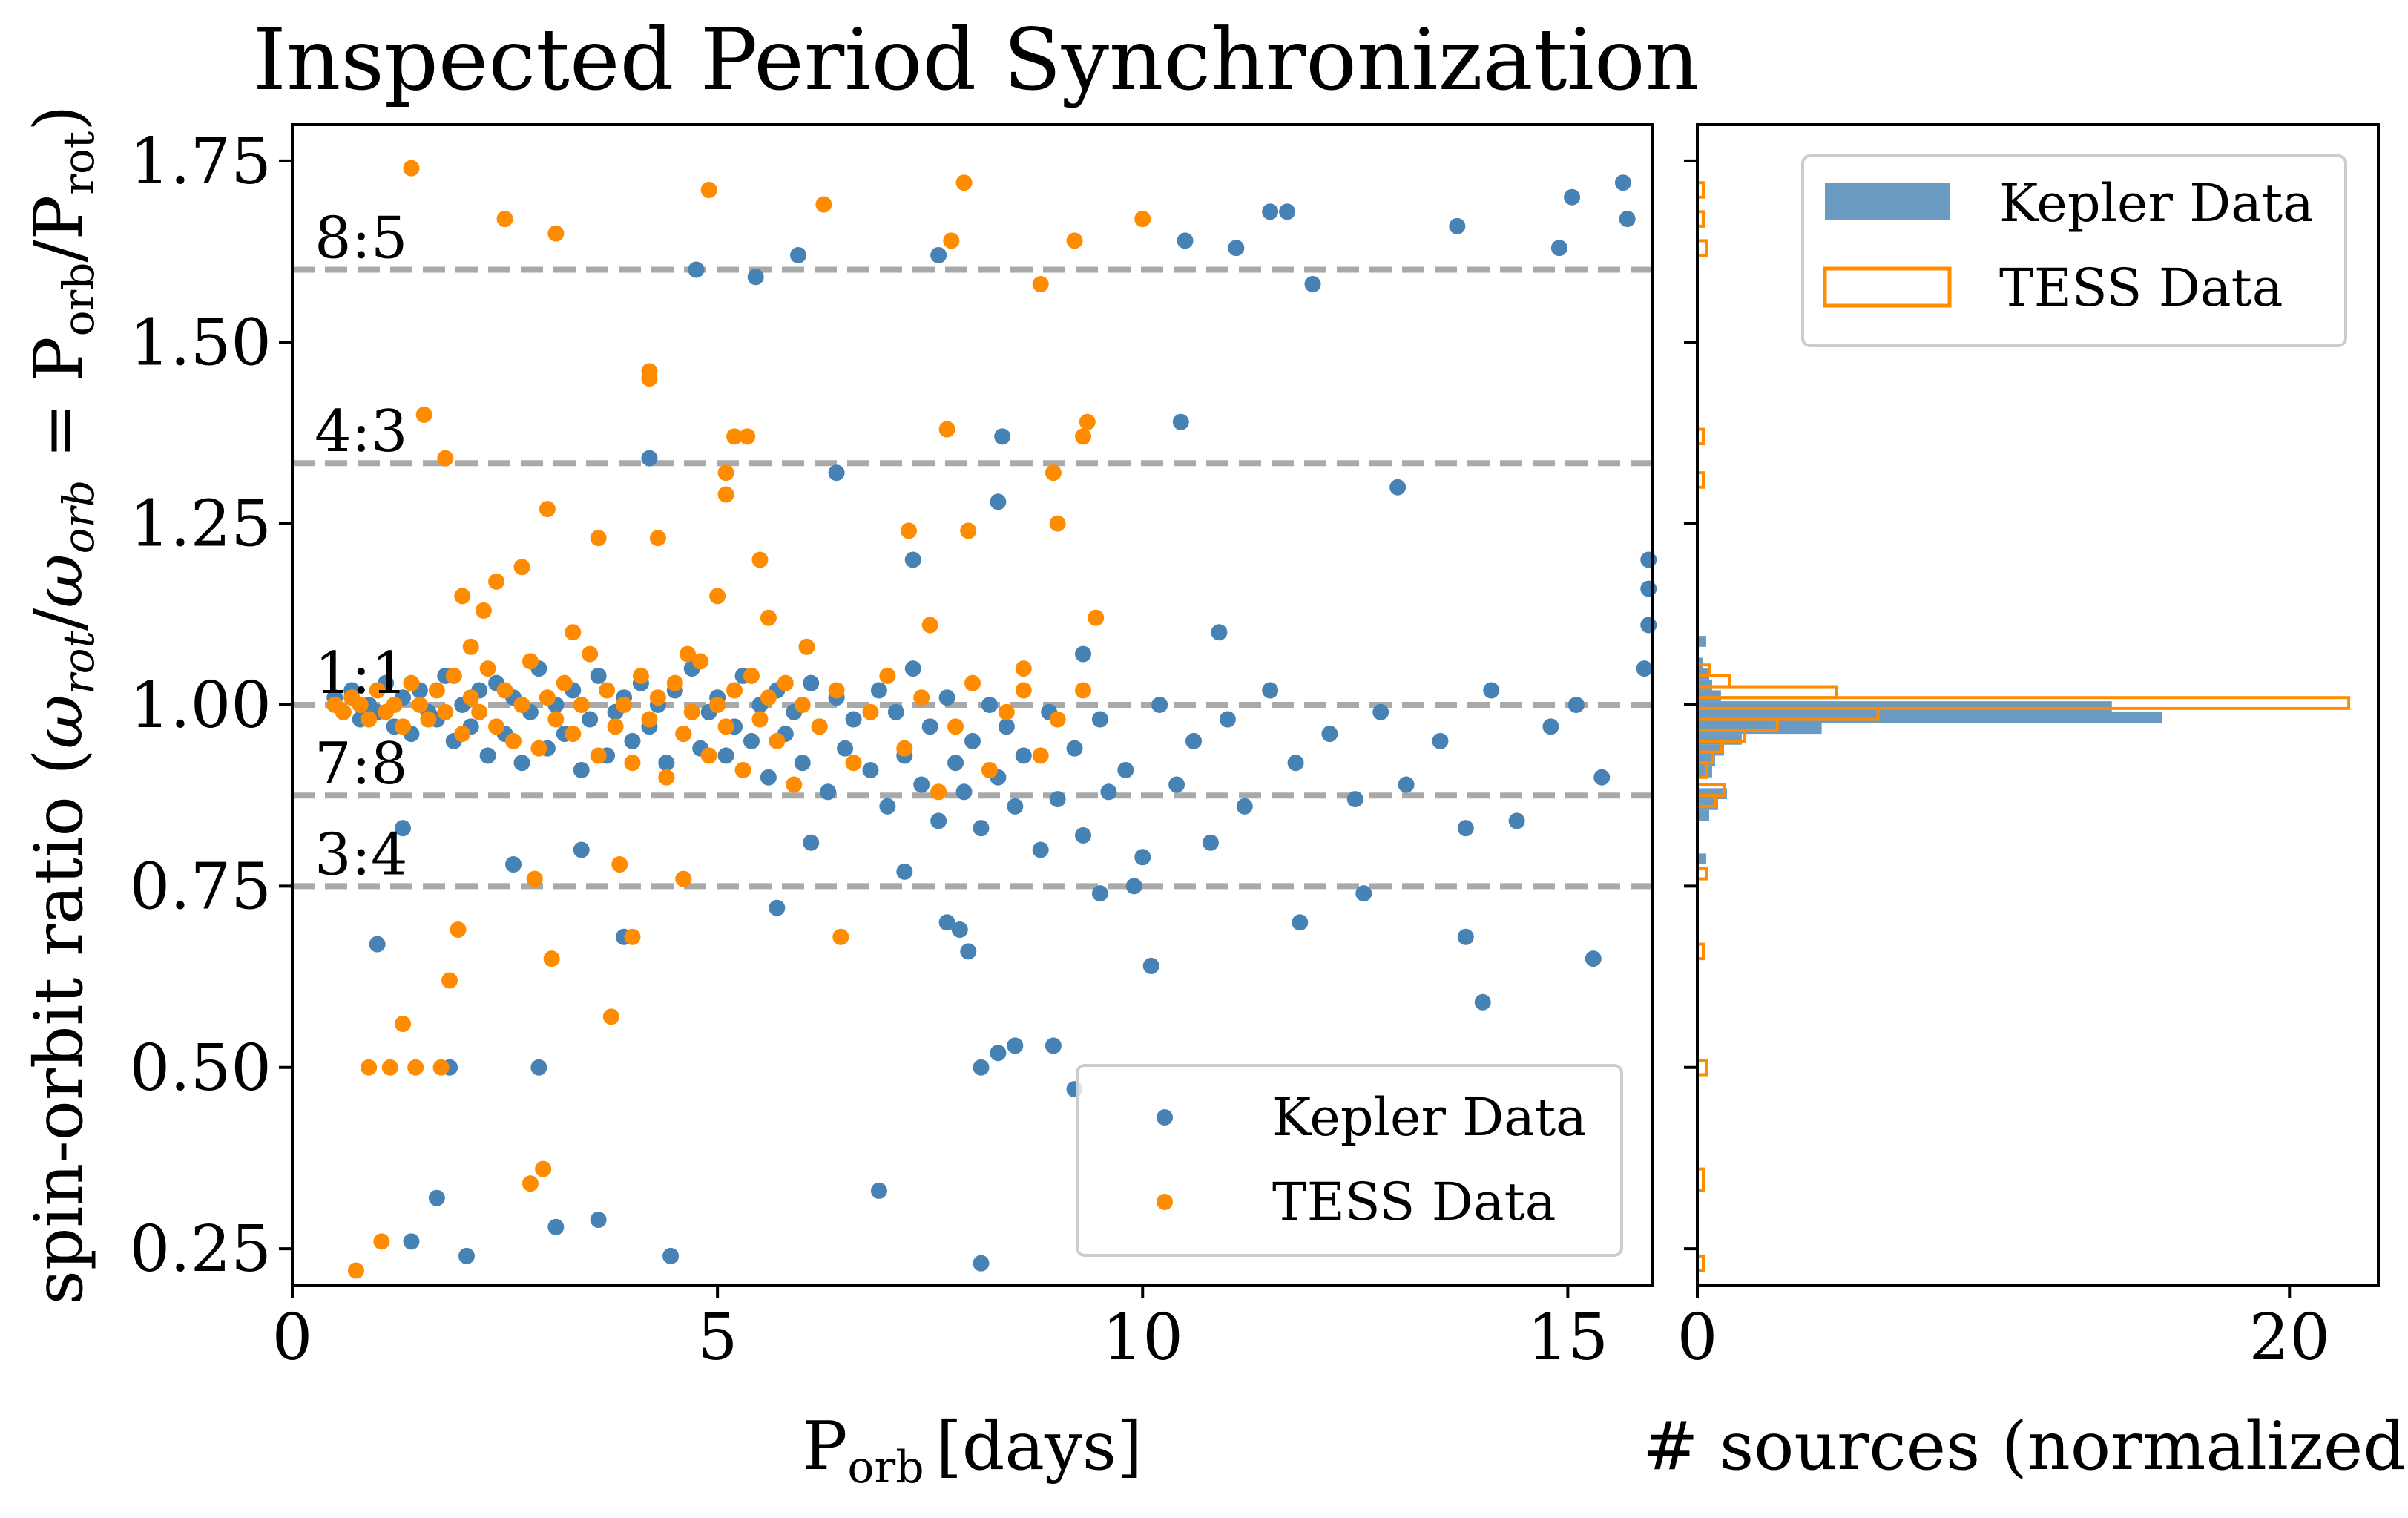 The image size is (2408, 1518). What do you see at coordinates (1349, 1160) in the screenshot?
I see `scatter-legend: Kepler Data TESS Data` at bounding box center [1349, 1160].